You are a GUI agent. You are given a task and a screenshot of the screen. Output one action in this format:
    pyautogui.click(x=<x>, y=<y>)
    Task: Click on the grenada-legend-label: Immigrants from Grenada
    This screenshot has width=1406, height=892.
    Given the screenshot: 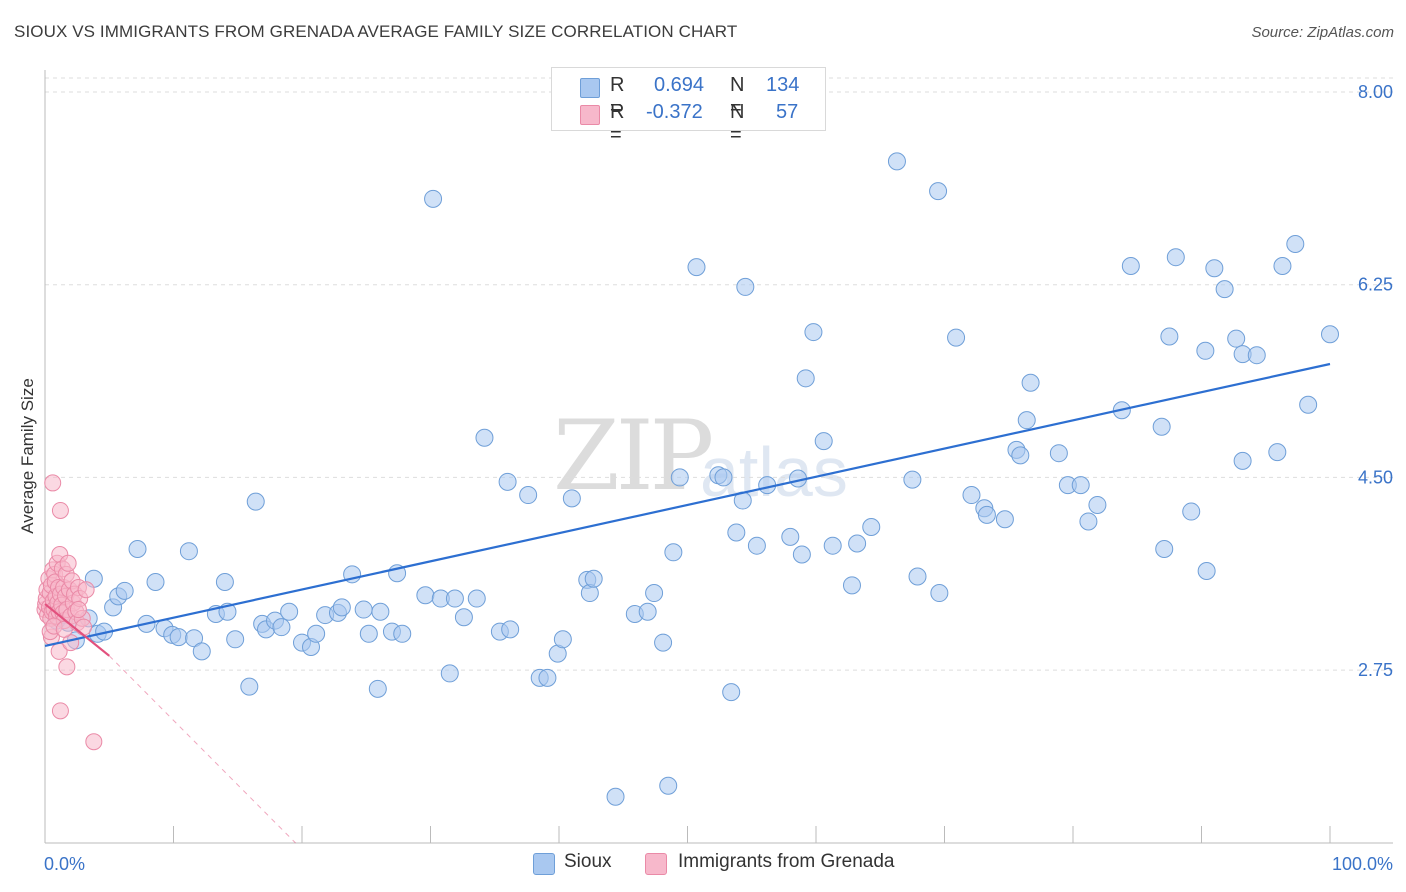 What is the action you would take?
    pyautogui.click(x=786, y=861)
    